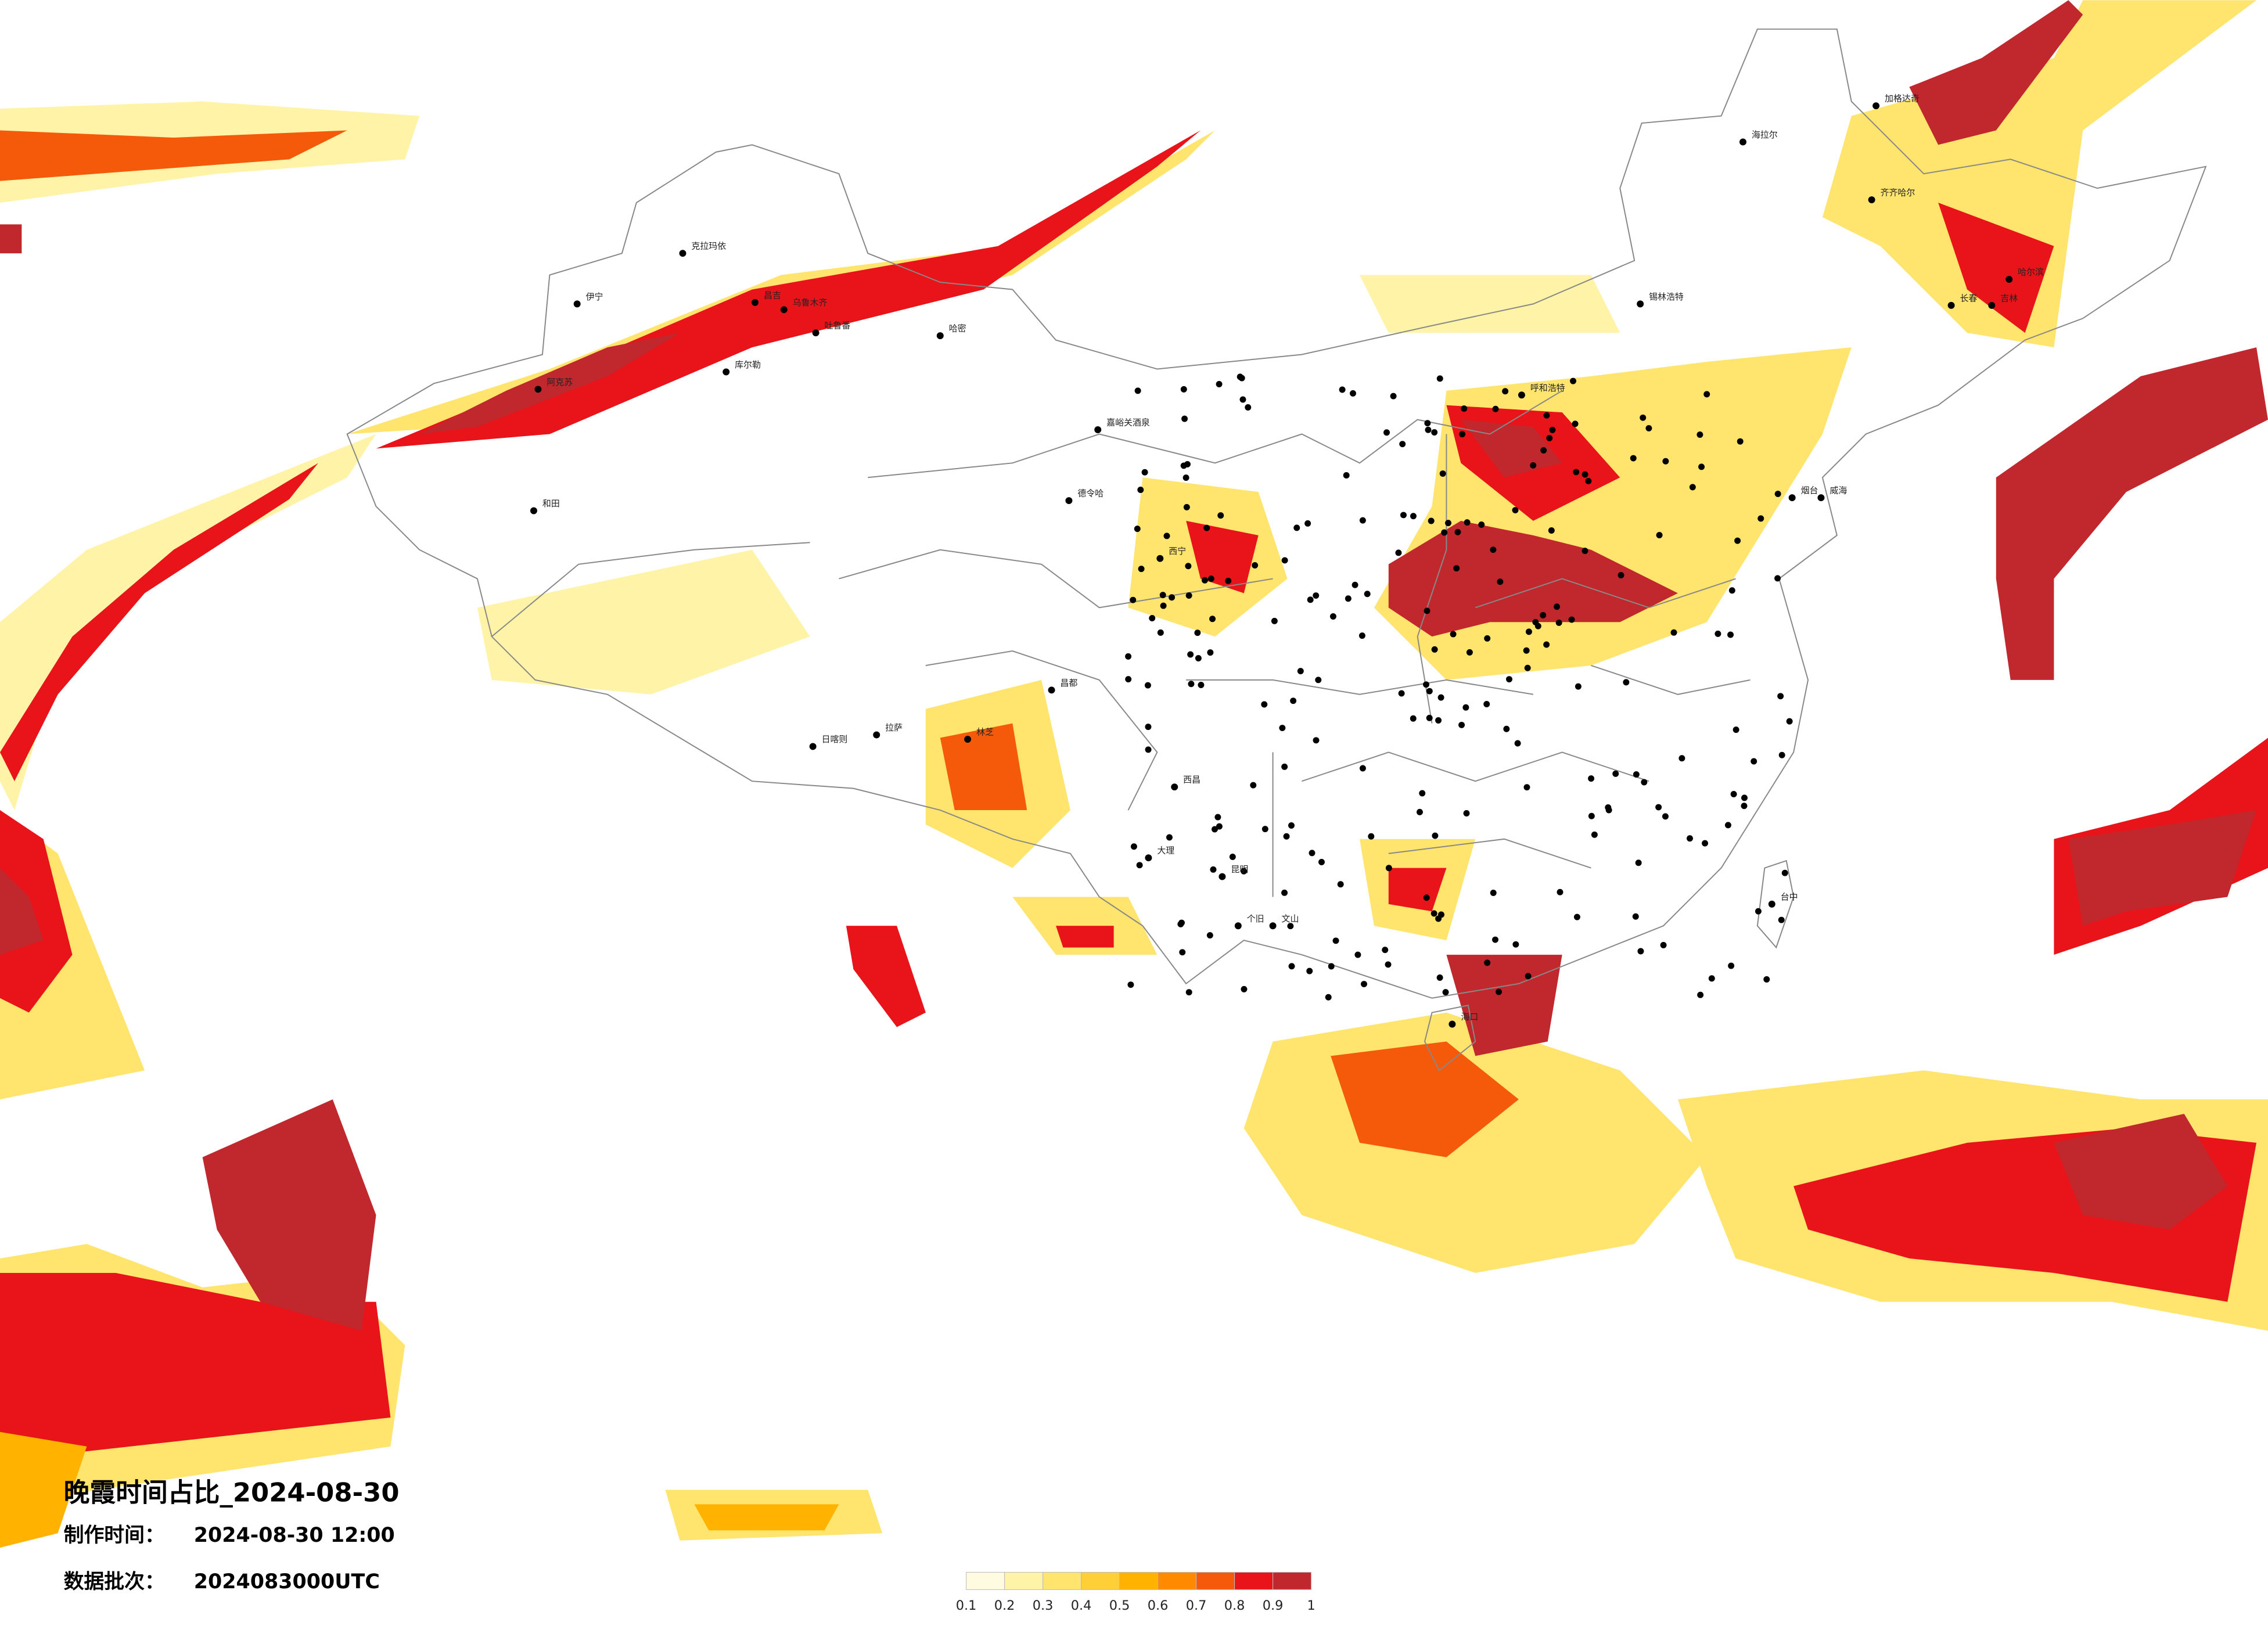 The width and height of the screenshot is (2268, 1626). Describe the element at coordinates (1255, 918) in the screenshot. I see `city-label: 个旧` at that location.